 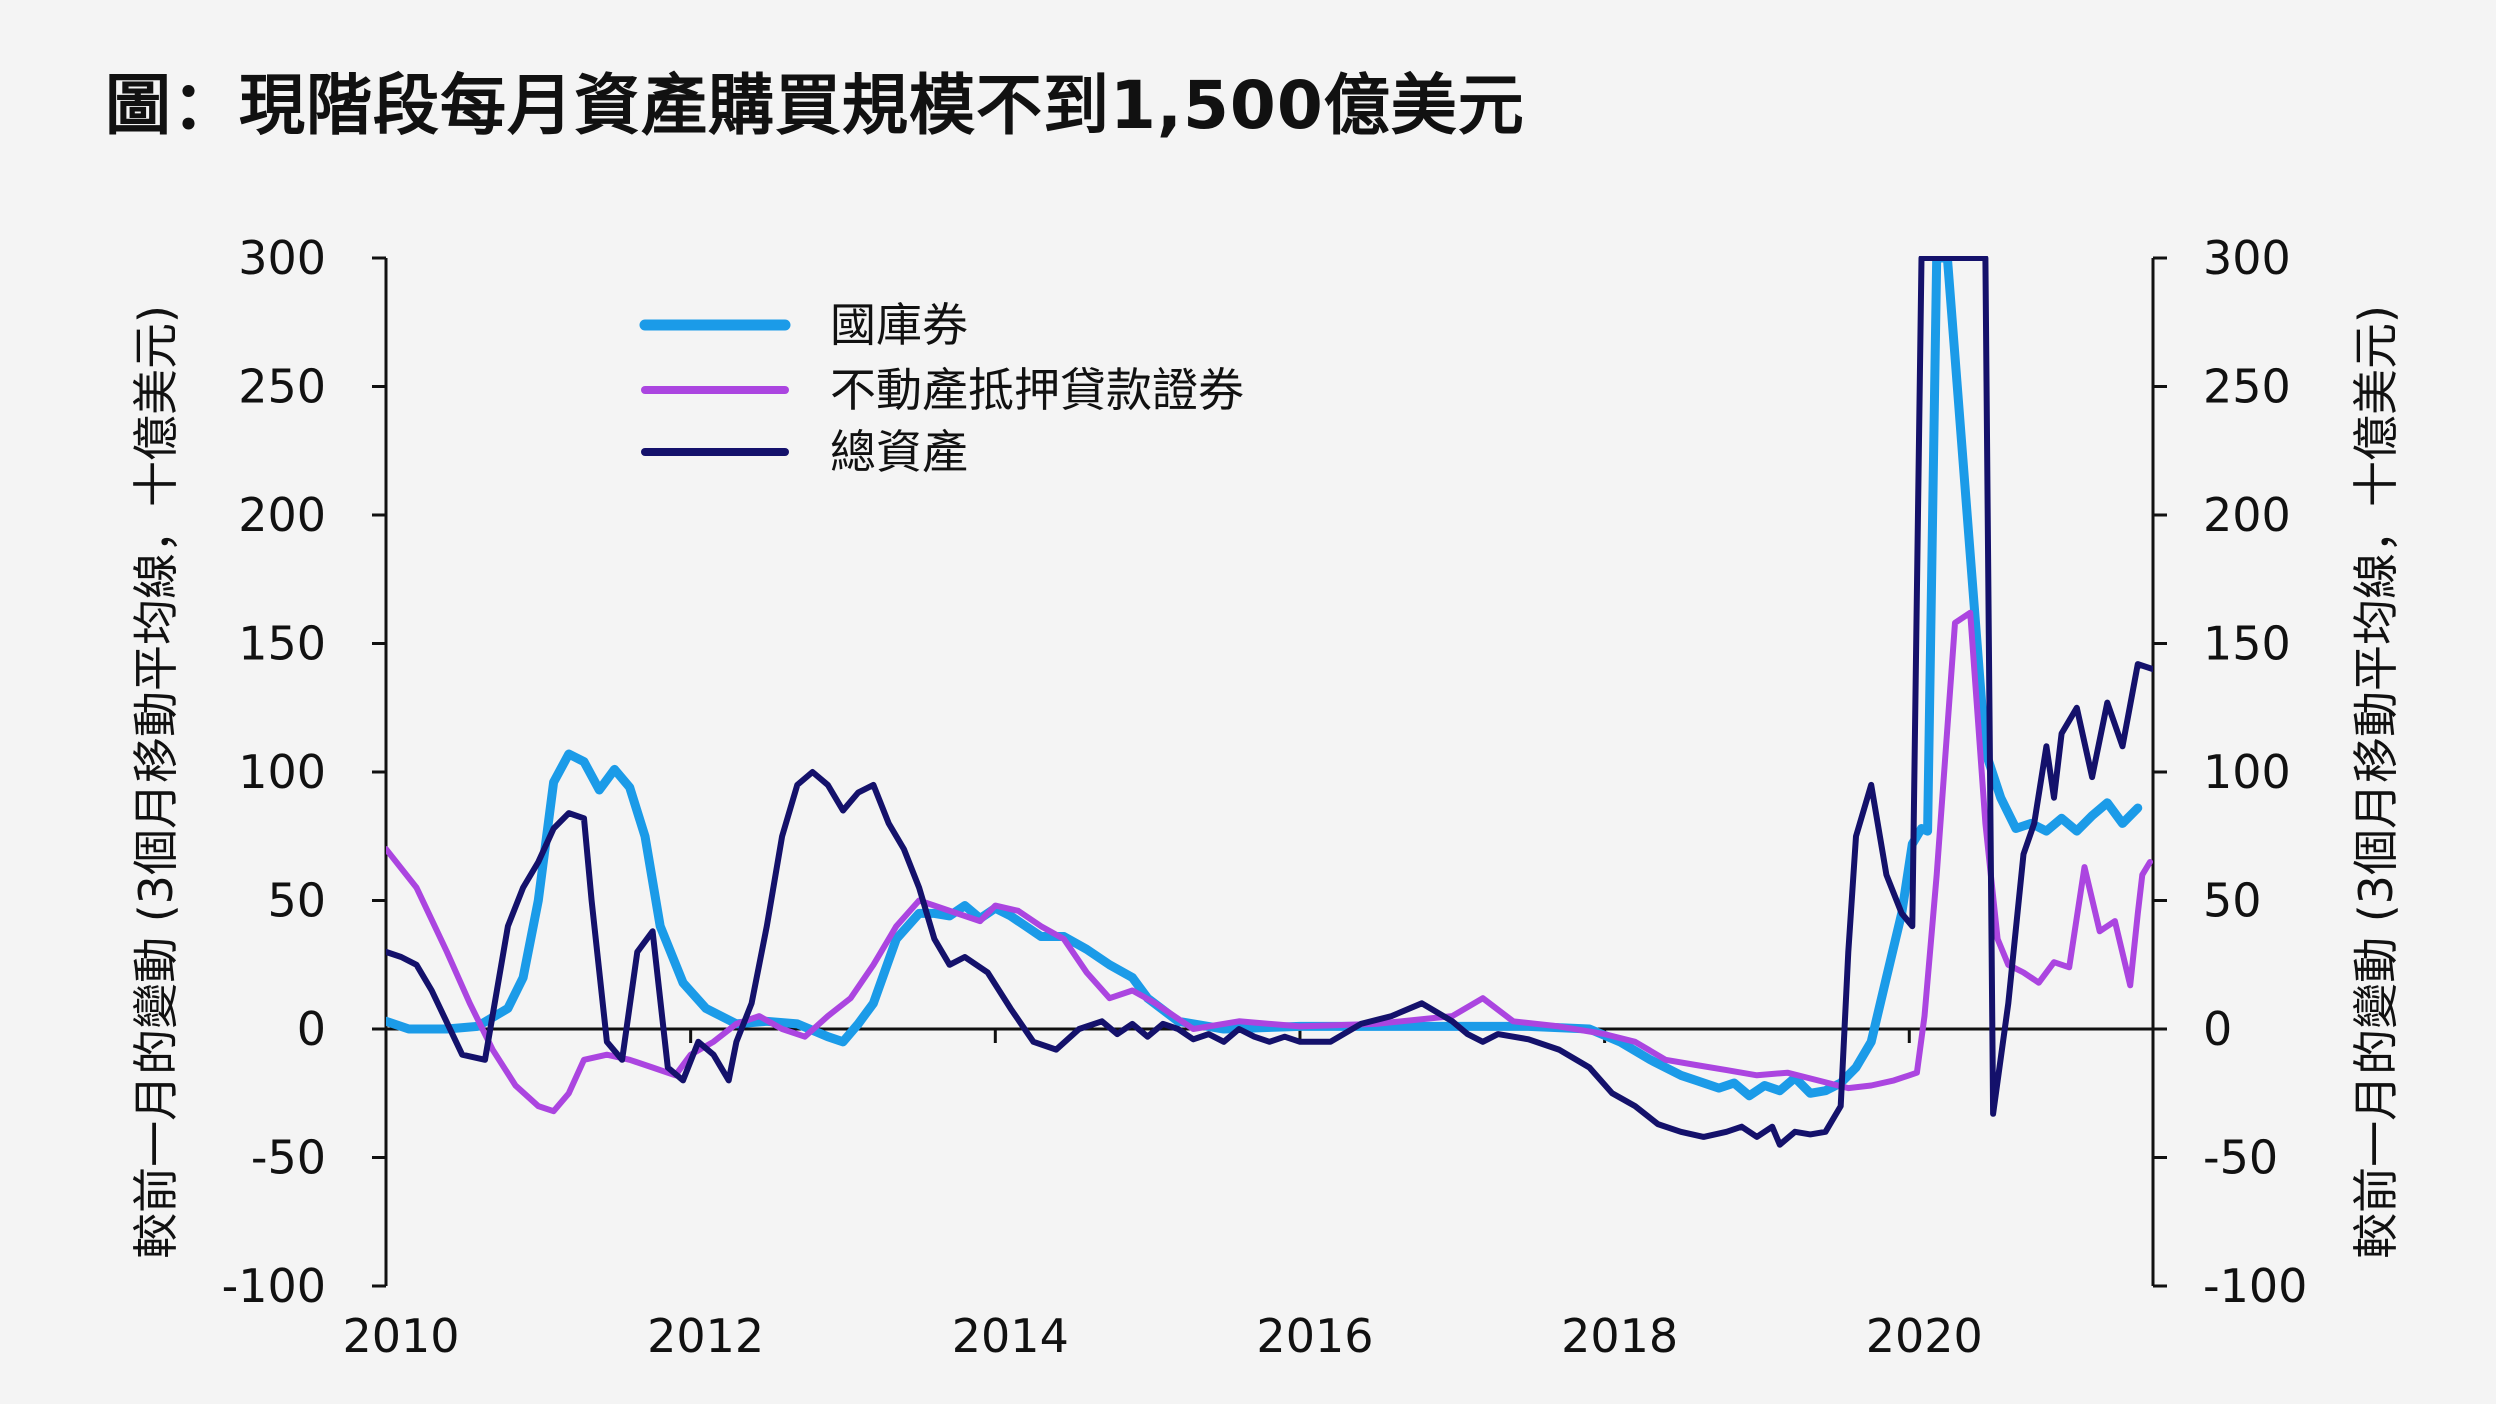 What do you see at coordinates (2217, 1029) in the screenshot?
I see `y-tick-label-right: 0` at bounding box center [2217, 1029].